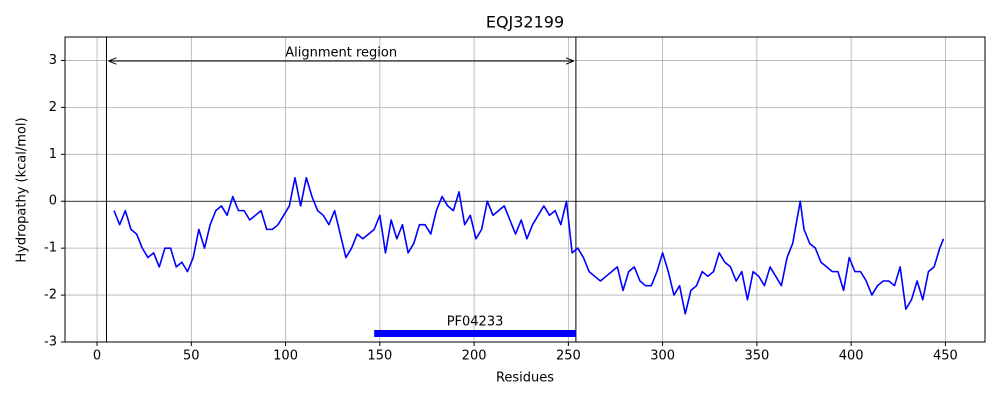 This screenshot has width=1000, height=400. Describe the element at coordinates (525, 378) in the screenshot. I see `x-axis-label: Residues` at that location.